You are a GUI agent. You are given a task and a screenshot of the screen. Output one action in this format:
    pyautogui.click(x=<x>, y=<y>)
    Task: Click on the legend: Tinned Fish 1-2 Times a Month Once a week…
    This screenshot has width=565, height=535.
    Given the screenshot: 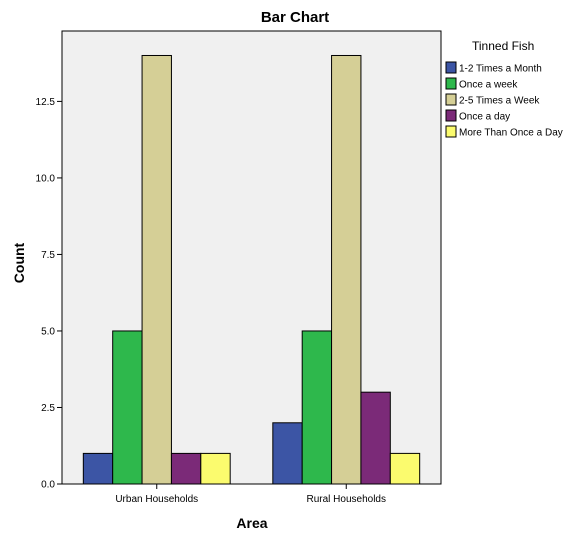 What is the action you would take?
    pyautogui.click(x=504, y=89)
    